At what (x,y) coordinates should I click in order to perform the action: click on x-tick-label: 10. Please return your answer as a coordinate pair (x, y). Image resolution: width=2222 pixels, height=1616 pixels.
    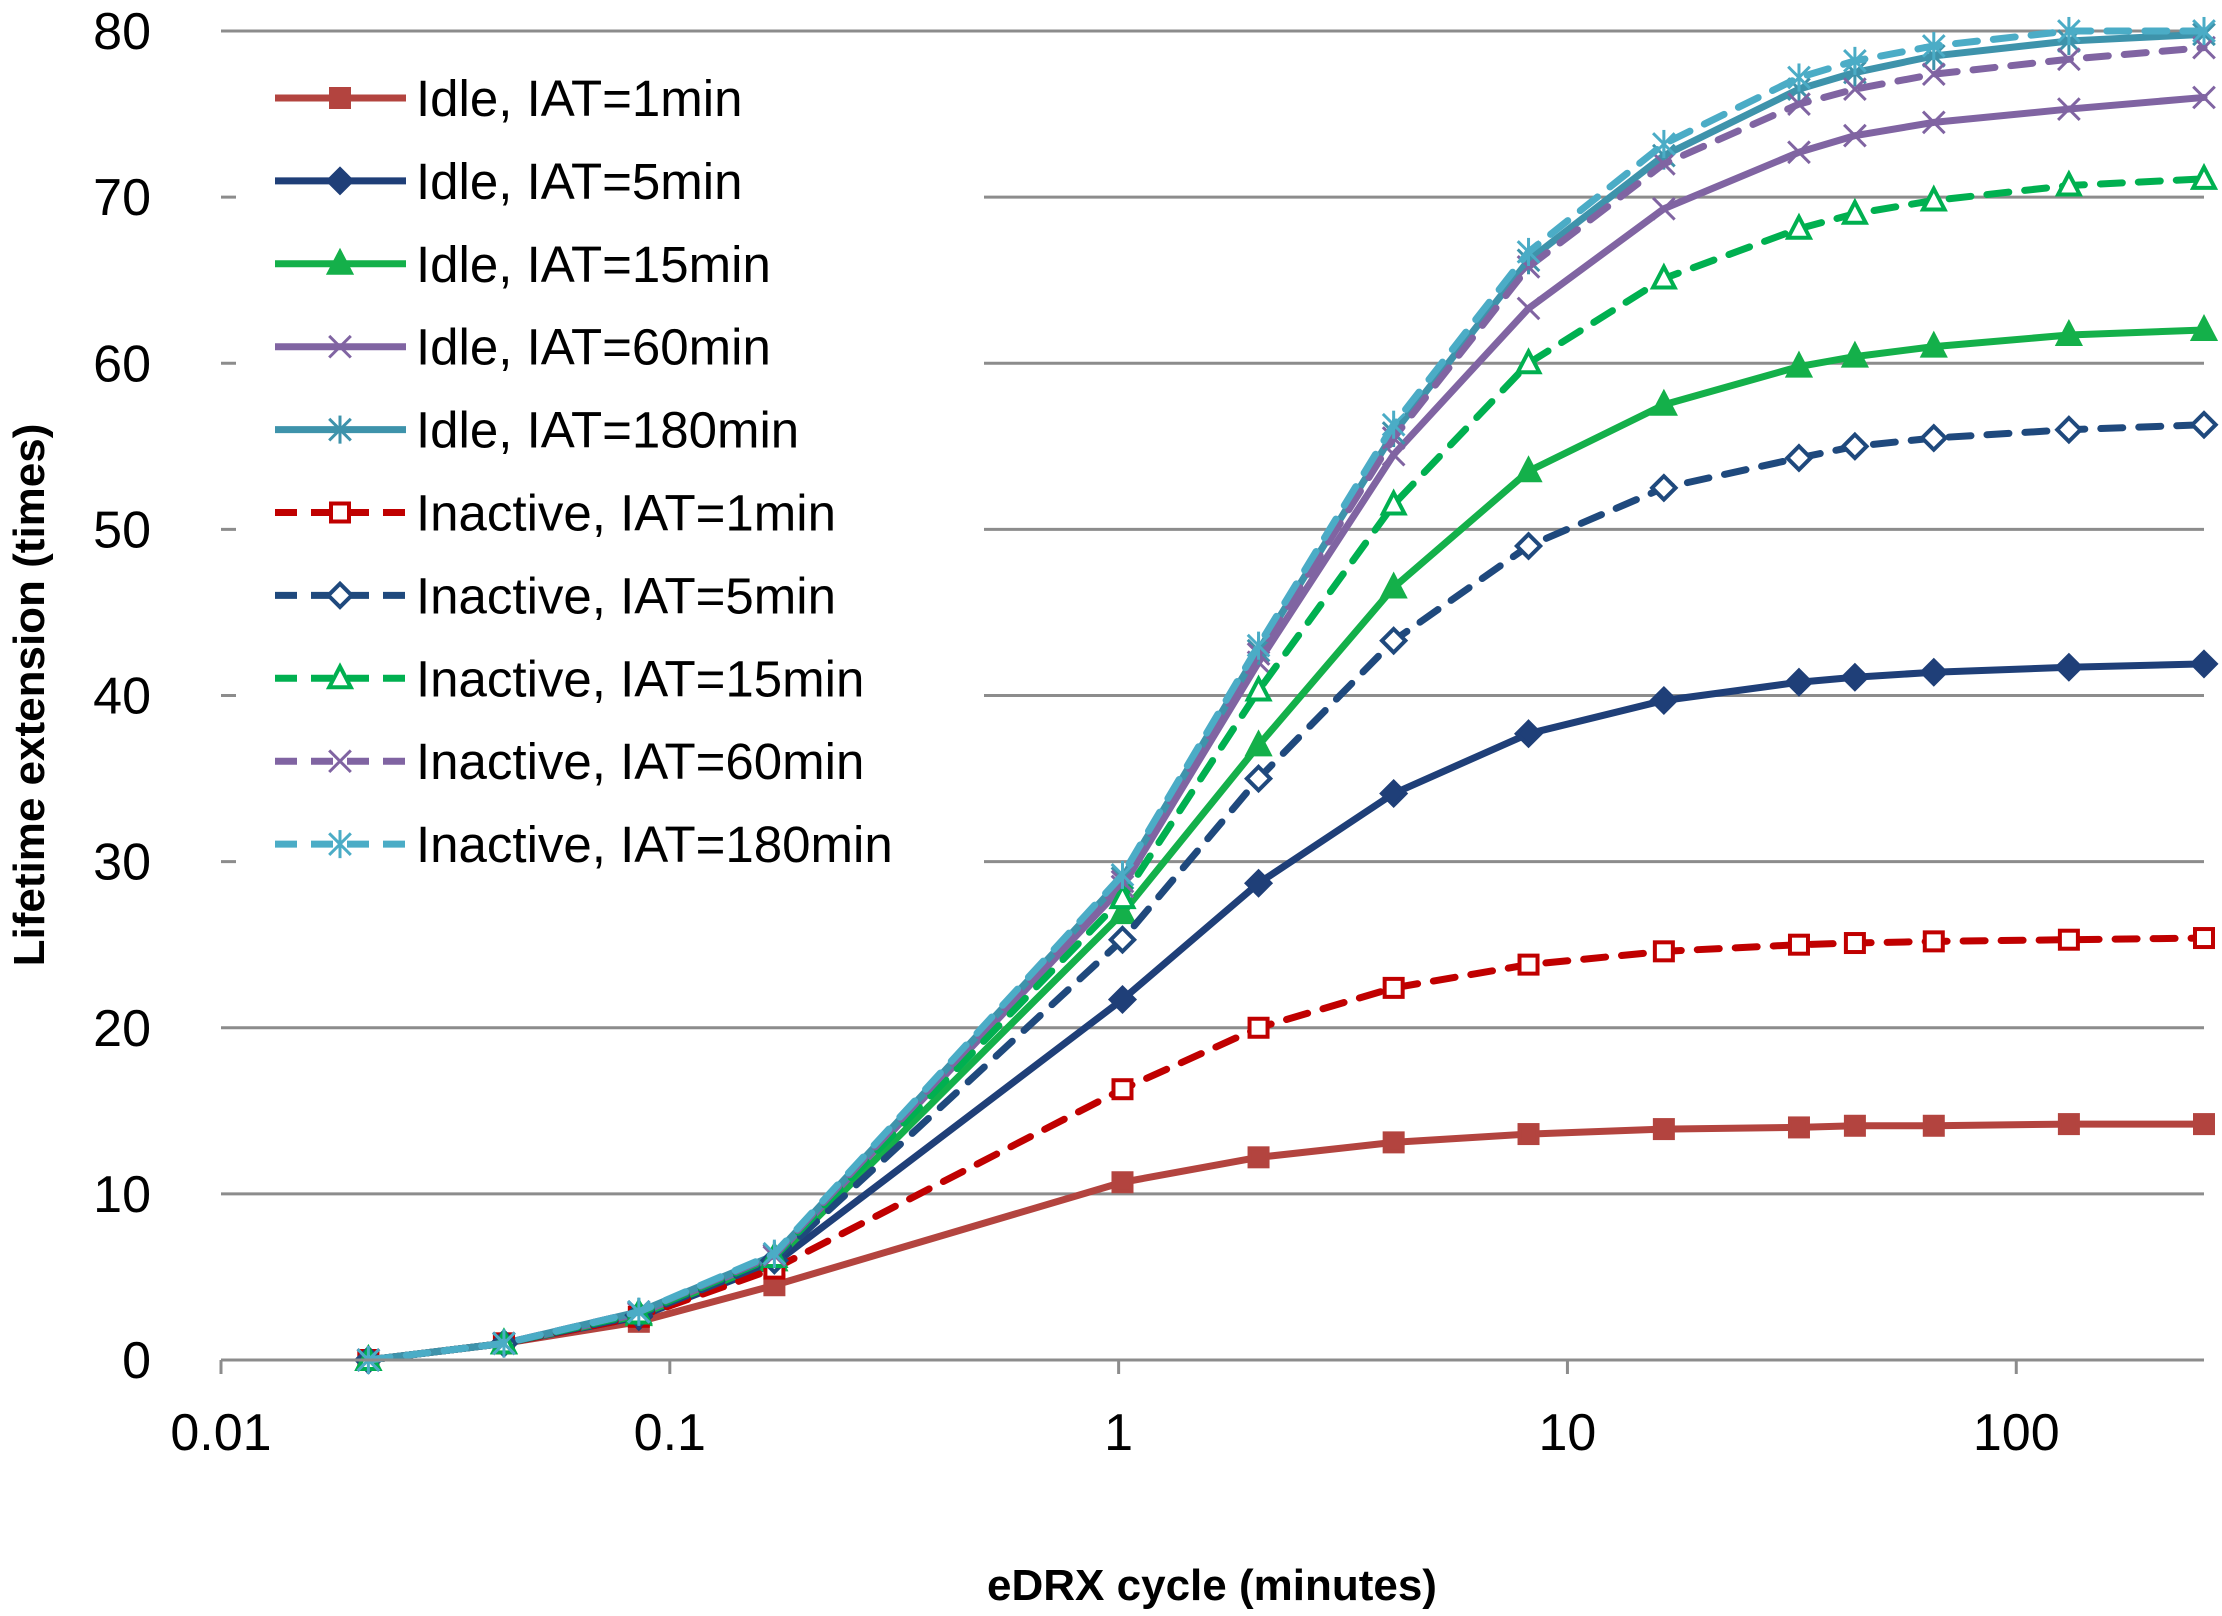
    Looking at the image, I should click on (1568, 1433).